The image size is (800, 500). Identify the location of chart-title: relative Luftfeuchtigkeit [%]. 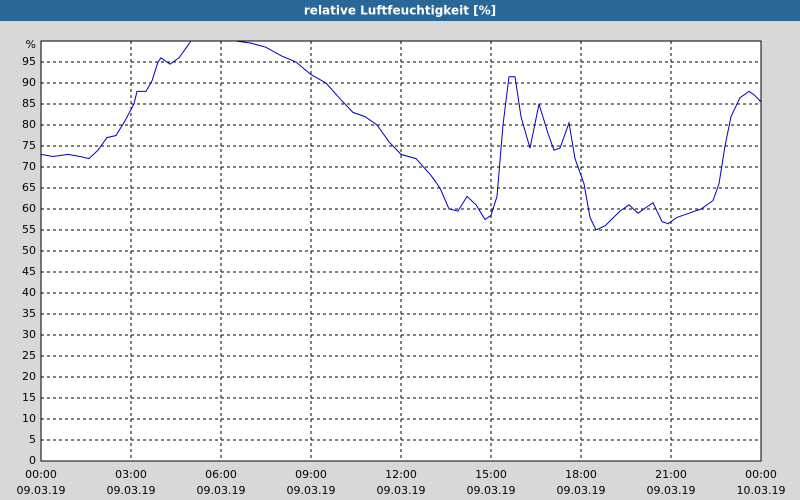
(400, 11).